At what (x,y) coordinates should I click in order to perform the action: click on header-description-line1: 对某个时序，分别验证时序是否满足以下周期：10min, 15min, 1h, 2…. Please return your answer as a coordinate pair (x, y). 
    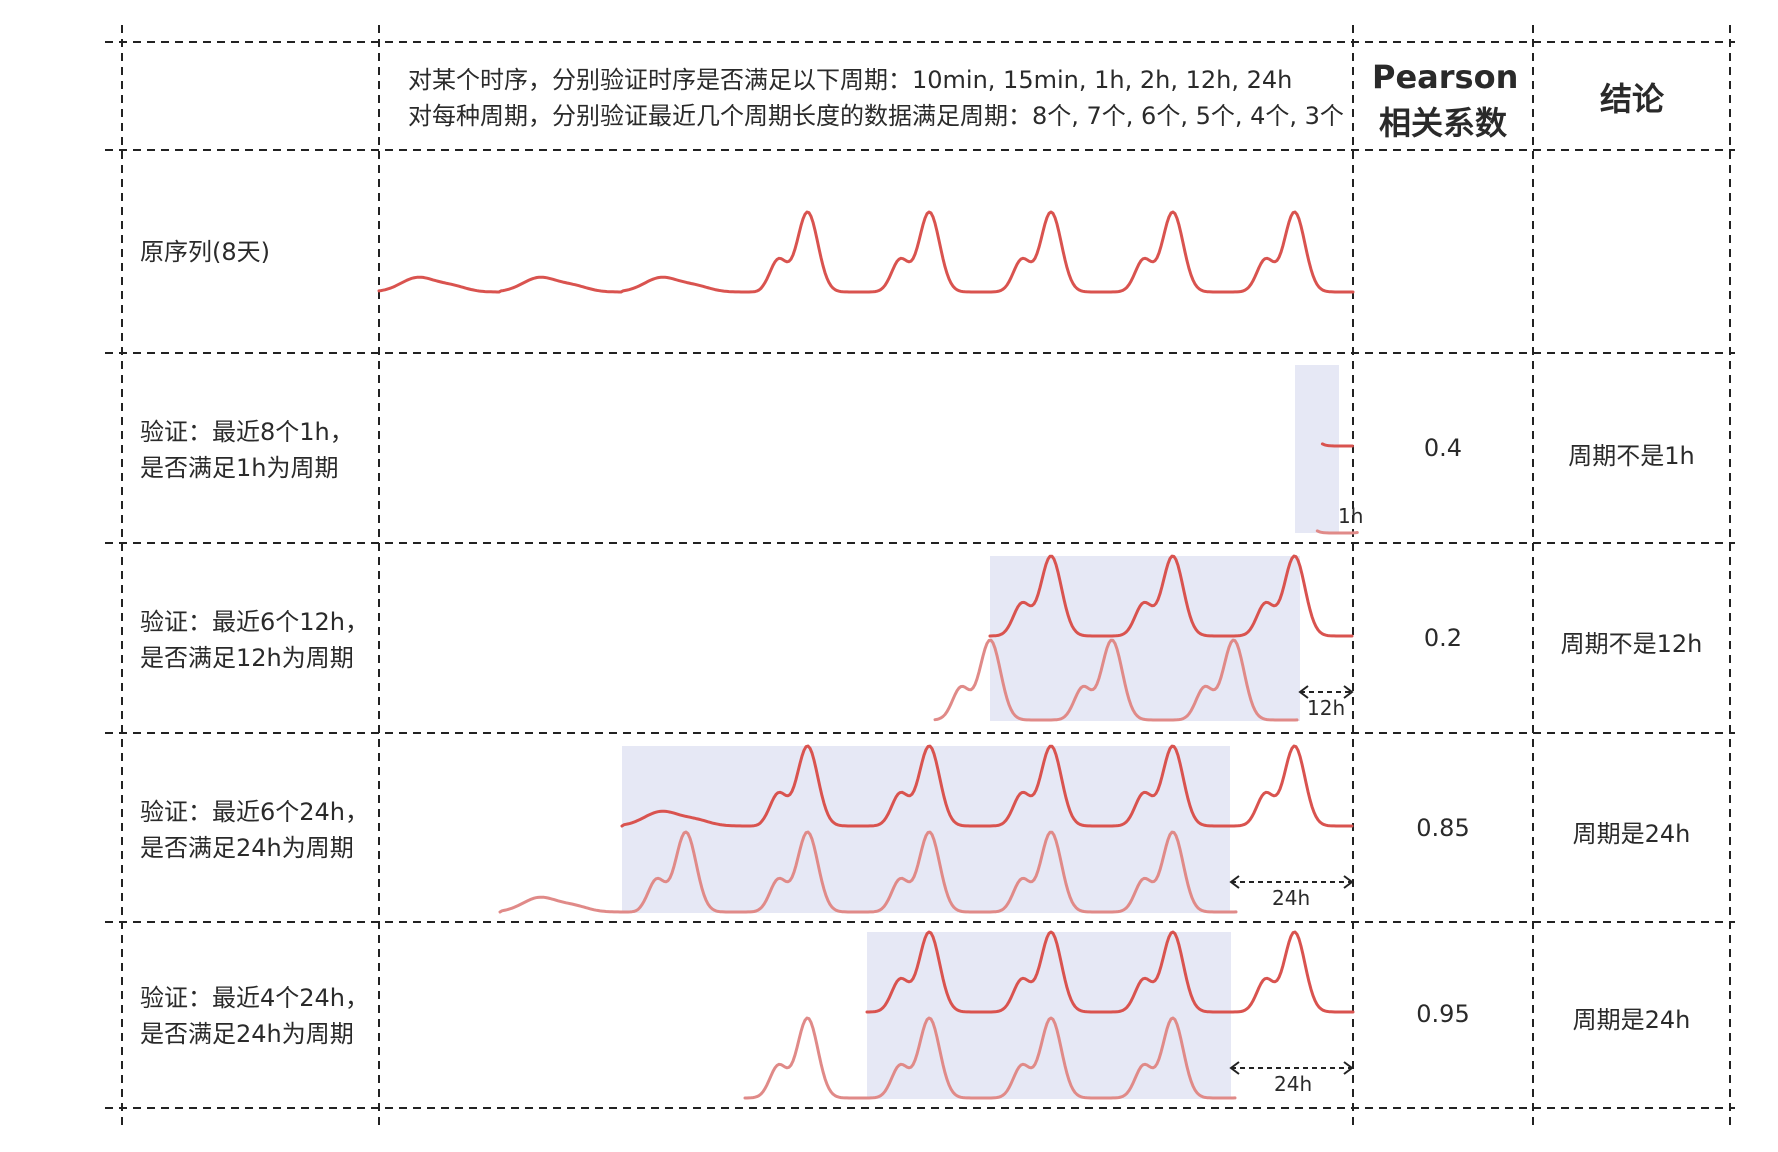
    Looking at the image, I should click on (850, 80).